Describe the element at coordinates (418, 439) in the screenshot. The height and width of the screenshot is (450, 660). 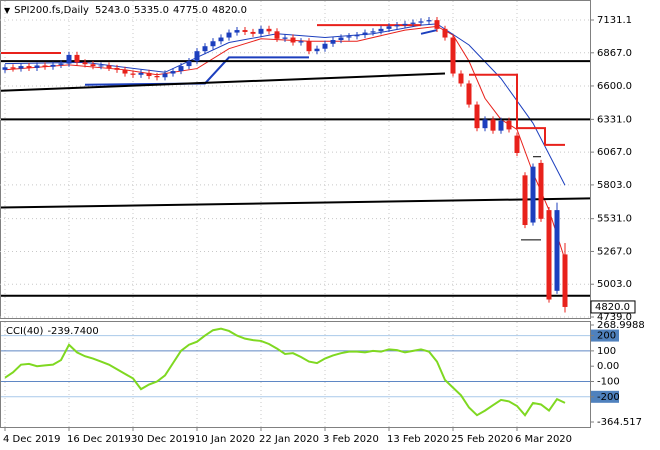
I see `x-tick-label: 13 Feb 2020` at that location.